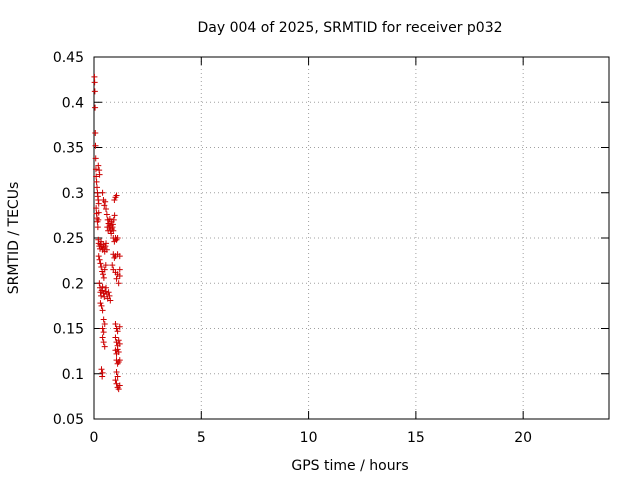 This screenshot has width=640, height=480. What do you see at coordinates (416, 438) in the screenshot?
I see `x-tick-label: 15` at bounding box center [416, 438].